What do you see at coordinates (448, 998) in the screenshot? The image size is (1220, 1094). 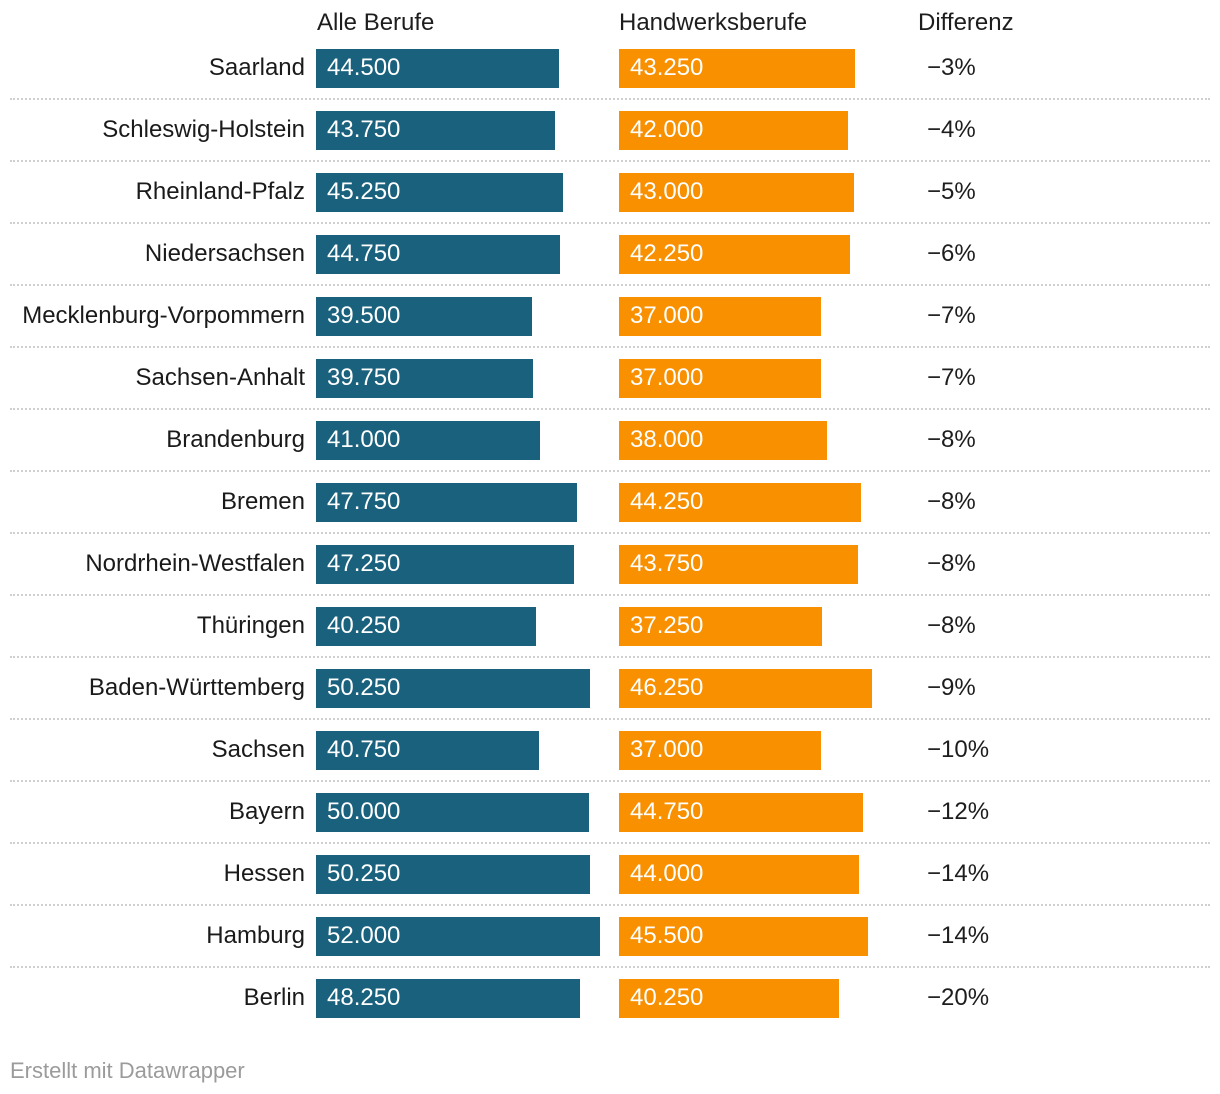 I see `alle-berufe-bar: 48.250` at bounding box center [448, 998].